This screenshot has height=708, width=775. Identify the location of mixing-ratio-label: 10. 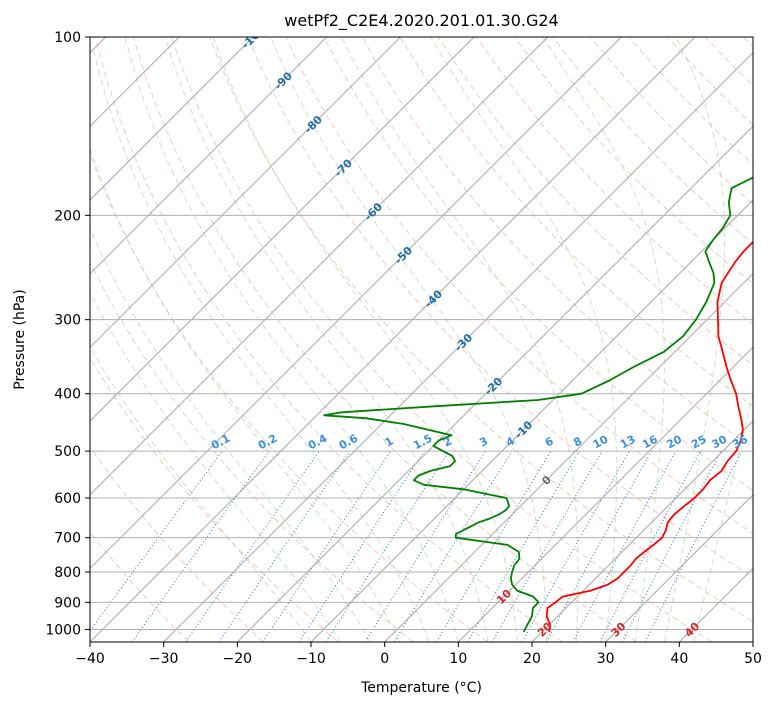
(601, 442).